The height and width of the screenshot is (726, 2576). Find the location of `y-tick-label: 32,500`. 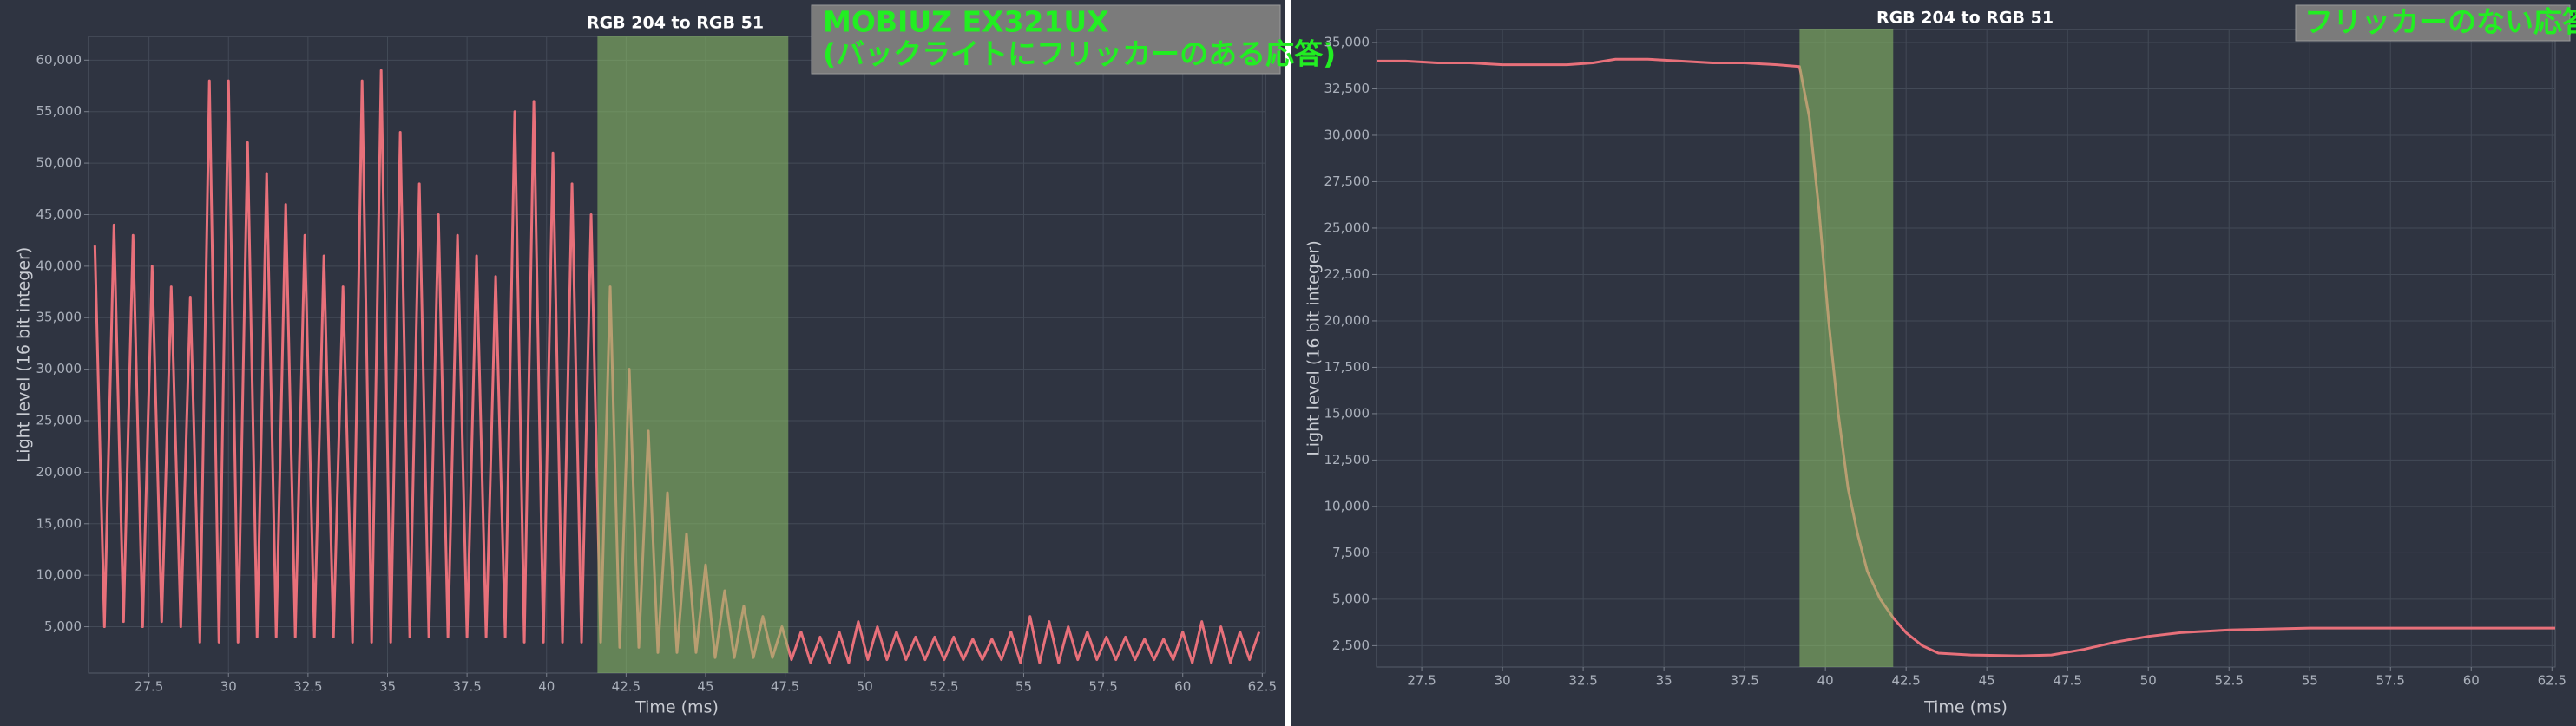

y-tick-label: 32,500 is located at coordinates (1347, 88).